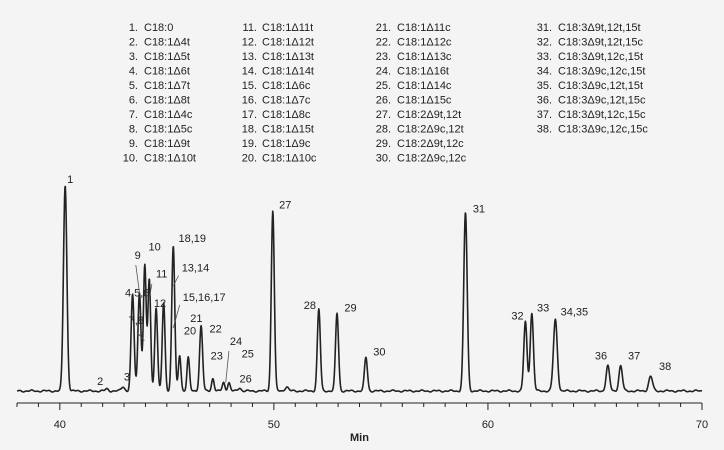 This screenshot has width=724, height=450. Describe the element at coordinates (310, 306) in the screenshot. I see `peak-label: 28` at that location.